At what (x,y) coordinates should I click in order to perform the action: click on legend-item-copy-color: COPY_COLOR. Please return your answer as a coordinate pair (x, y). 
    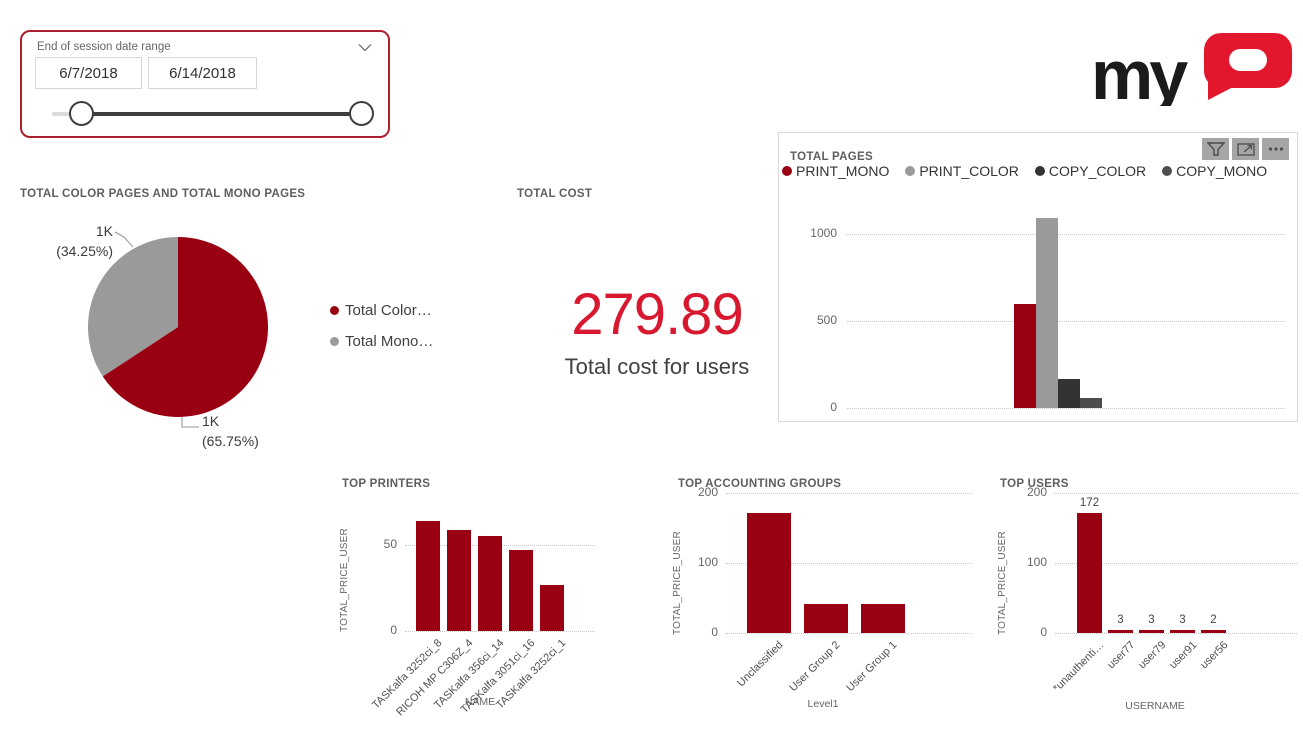
    Looking at the image, I should click on (1090, 171).